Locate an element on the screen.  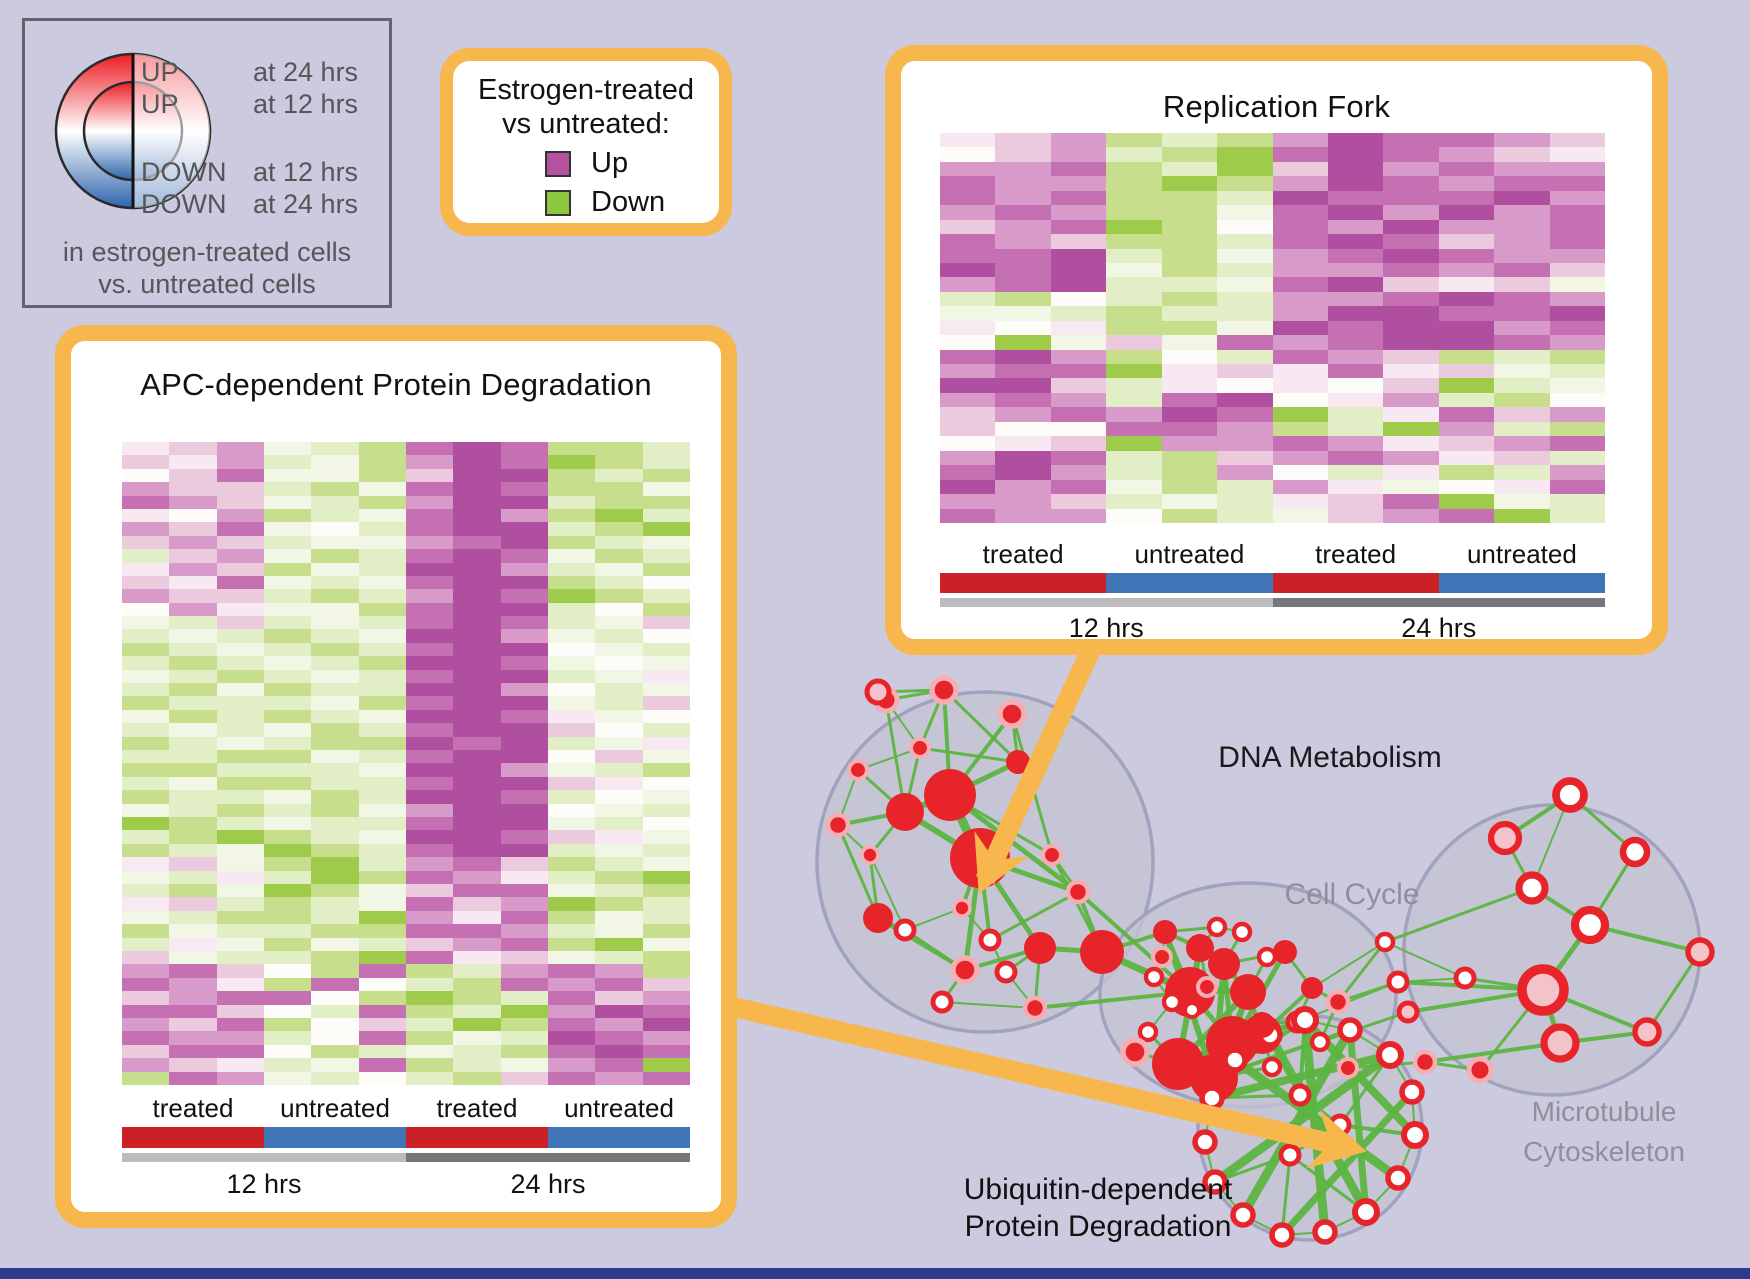
time-bar-segment is located at coordinates (1106, 602).